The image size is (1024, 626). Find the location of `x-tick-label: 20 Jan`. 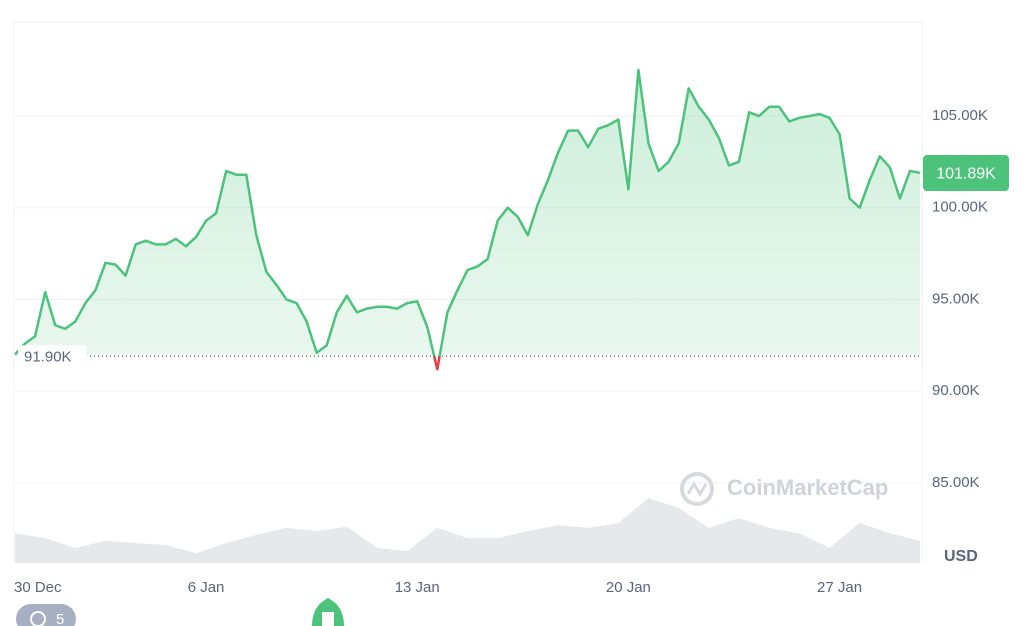

x-tick-label: 20 Jan is located at coordinates (628, 587).